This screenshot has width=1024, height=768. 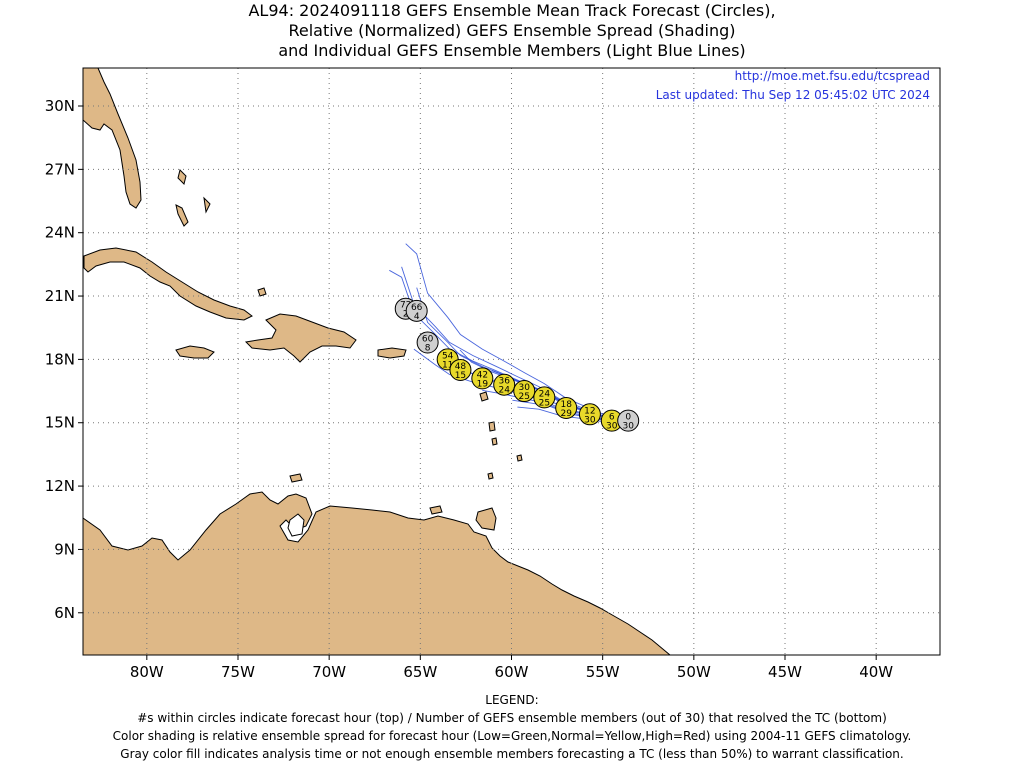 I want to click on lon-tick-label: 70W, so click(x=329, y=672).